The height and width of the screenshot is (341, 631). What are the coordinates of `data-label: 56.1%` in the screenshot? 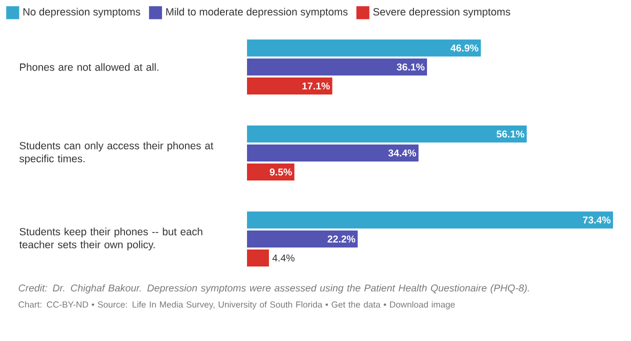 It's located at (510, 134).